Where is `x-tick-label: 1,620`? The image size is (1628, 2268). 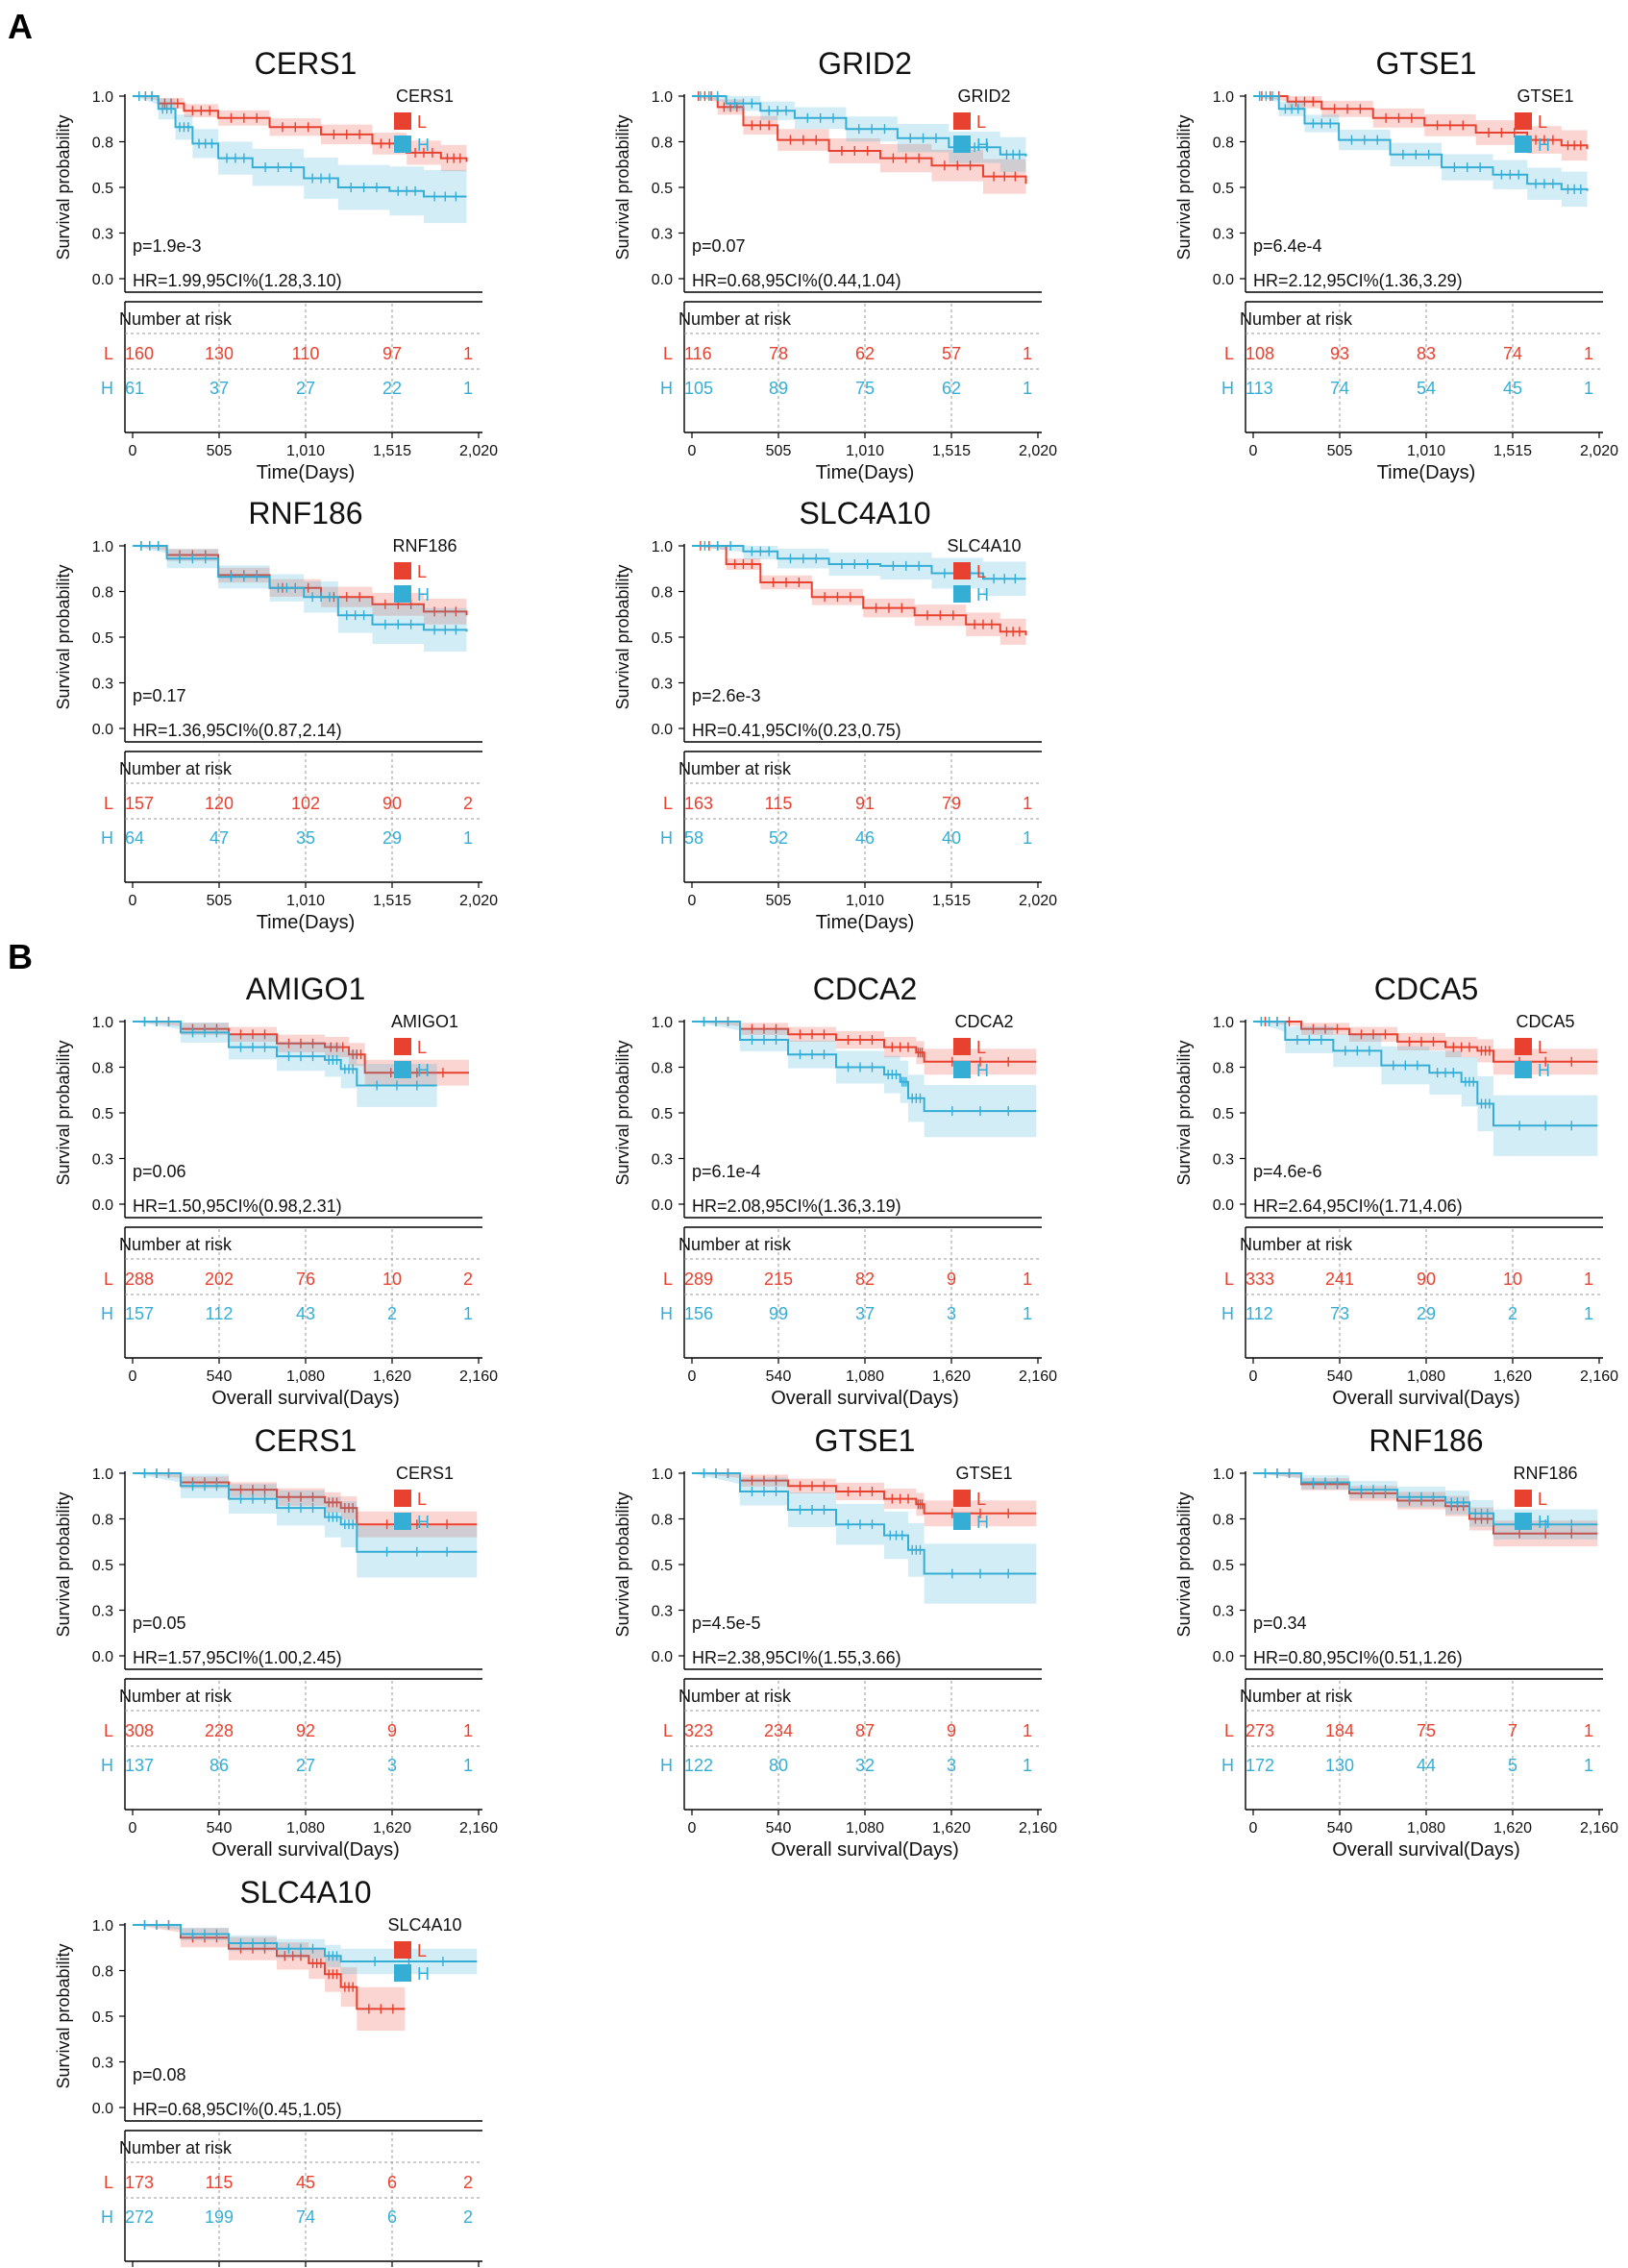
x-tick-label: 1,620 is located at coordinates (1513, 1376).